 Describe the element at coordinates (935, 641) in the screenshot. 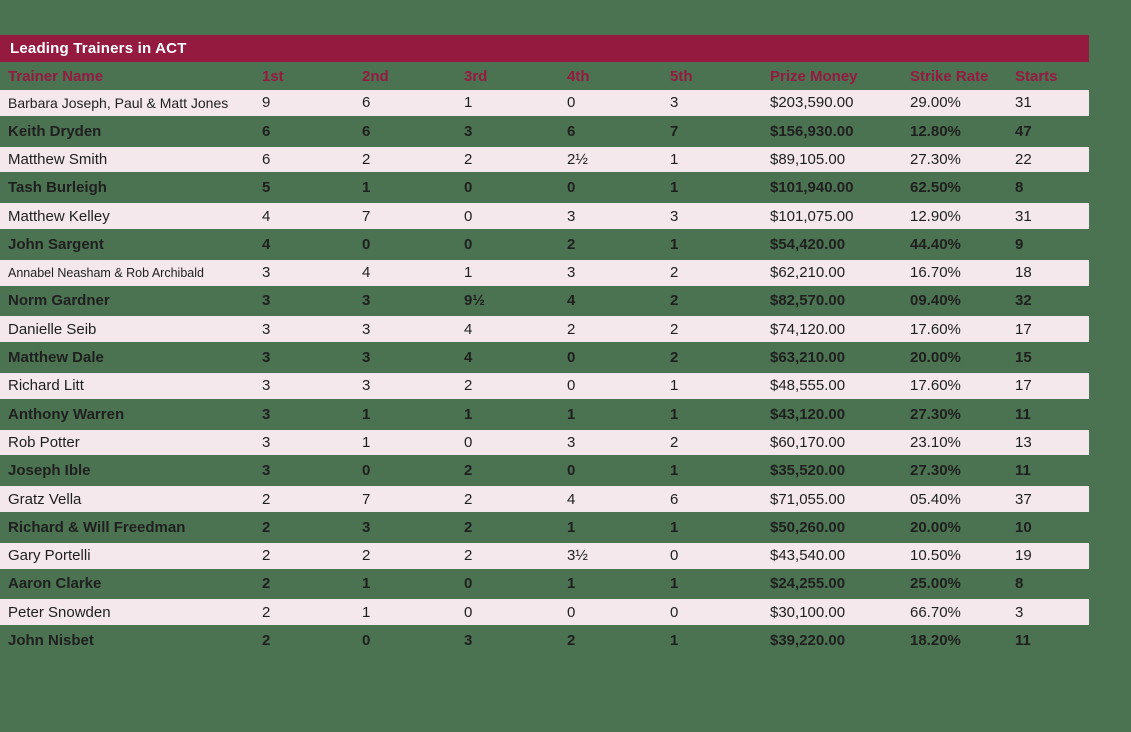

I see `strike-rate: 18.20%` at that location.